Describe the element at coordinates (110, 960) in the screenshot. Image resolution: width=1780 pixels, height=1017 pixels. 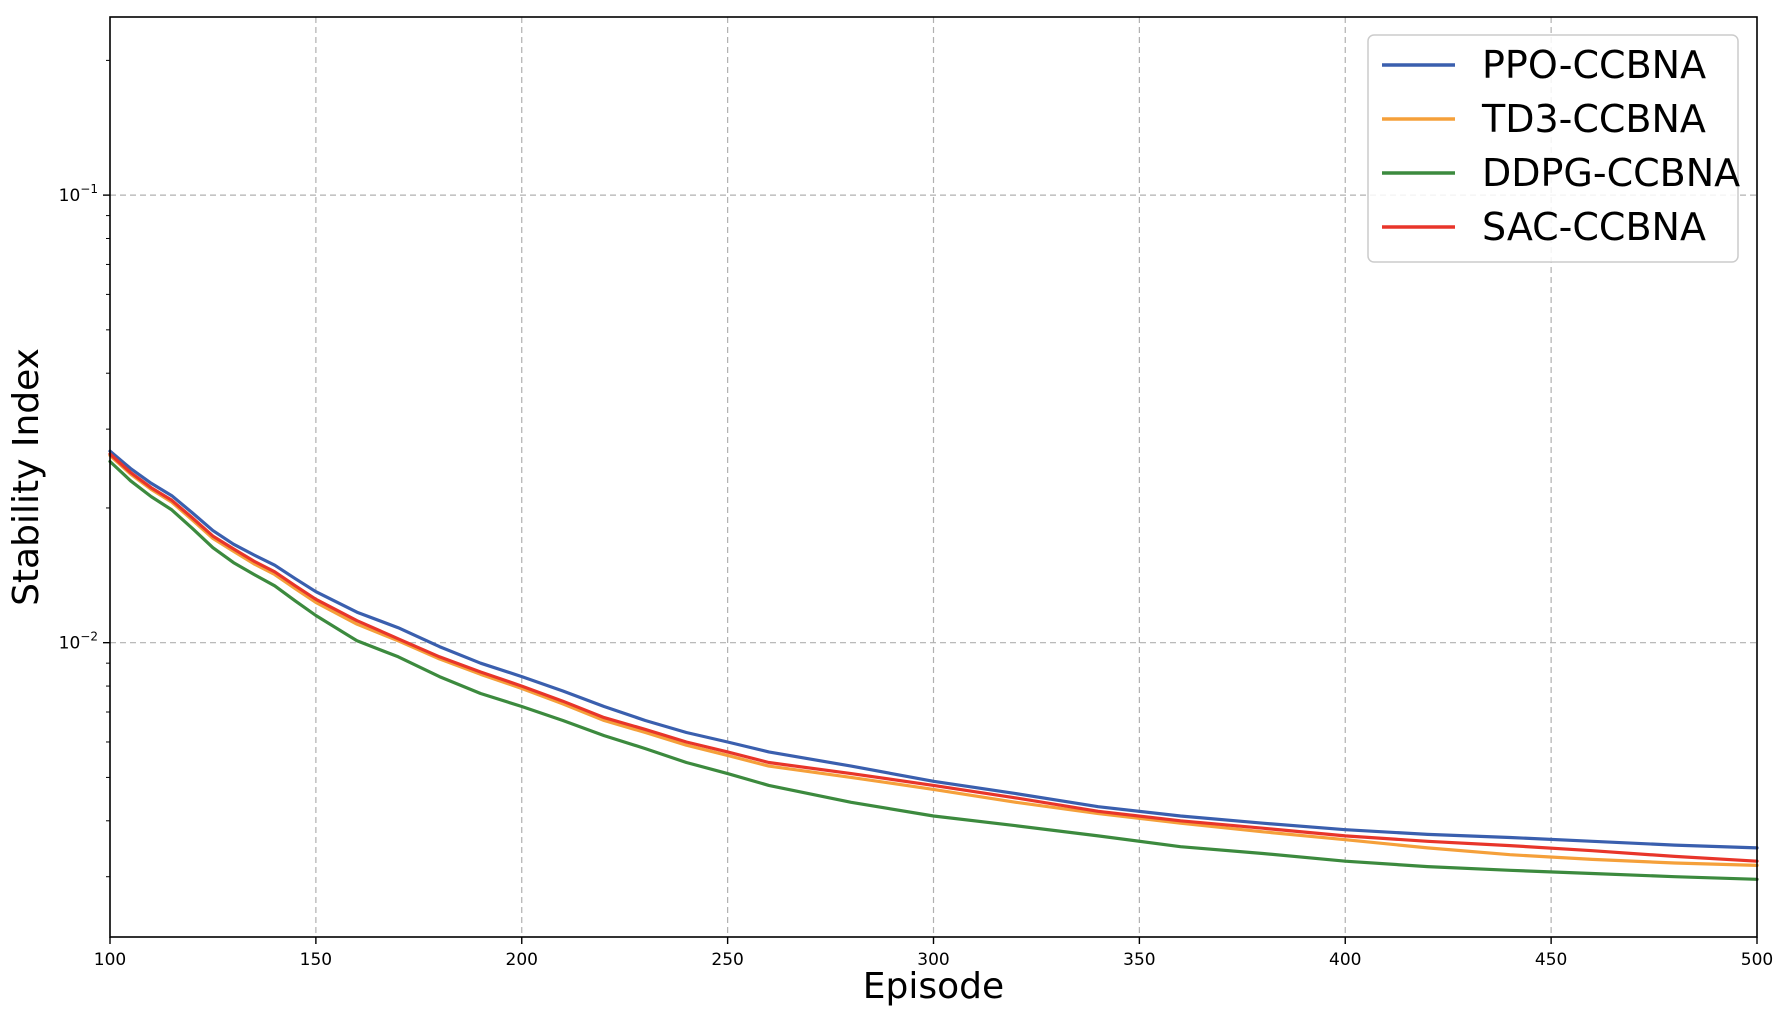
I see `x-tick-label: 100` at that location.